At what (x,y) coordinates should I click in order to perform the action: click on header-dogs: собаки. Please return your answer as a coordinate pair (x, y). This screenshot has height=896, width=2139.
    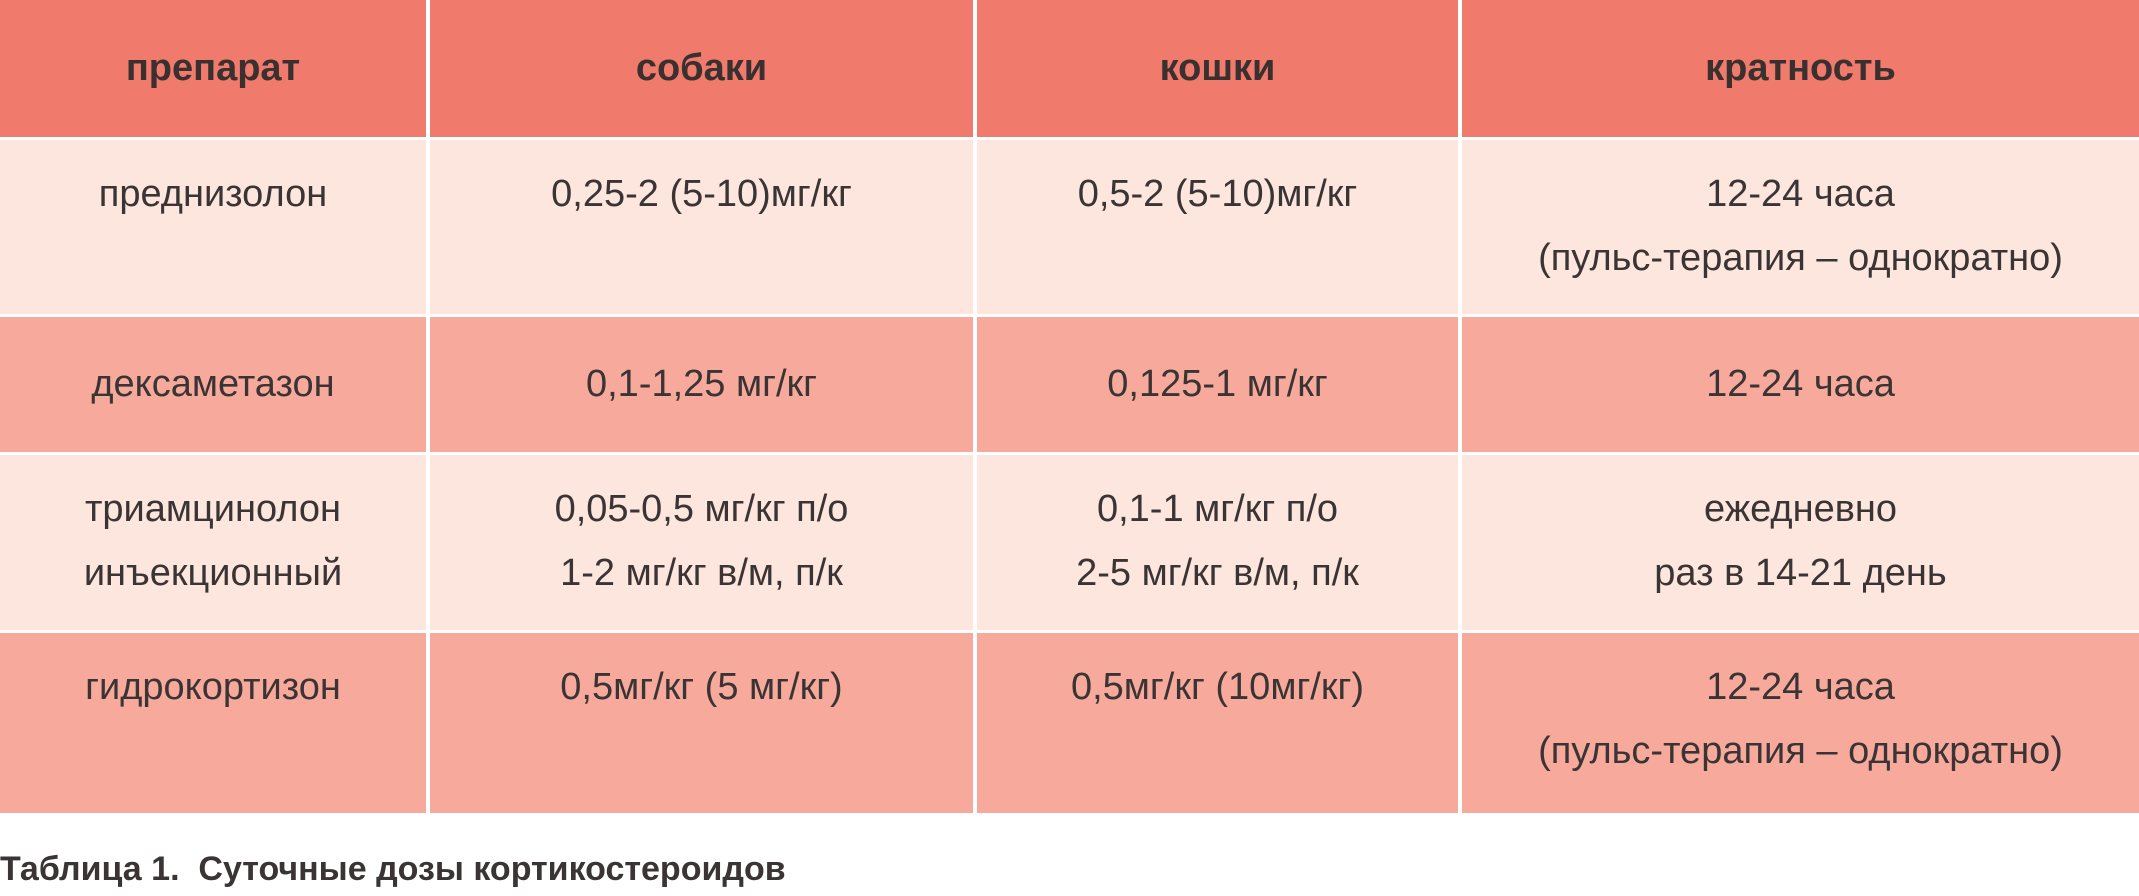
    Looking at the image, I should click on (703, 68).